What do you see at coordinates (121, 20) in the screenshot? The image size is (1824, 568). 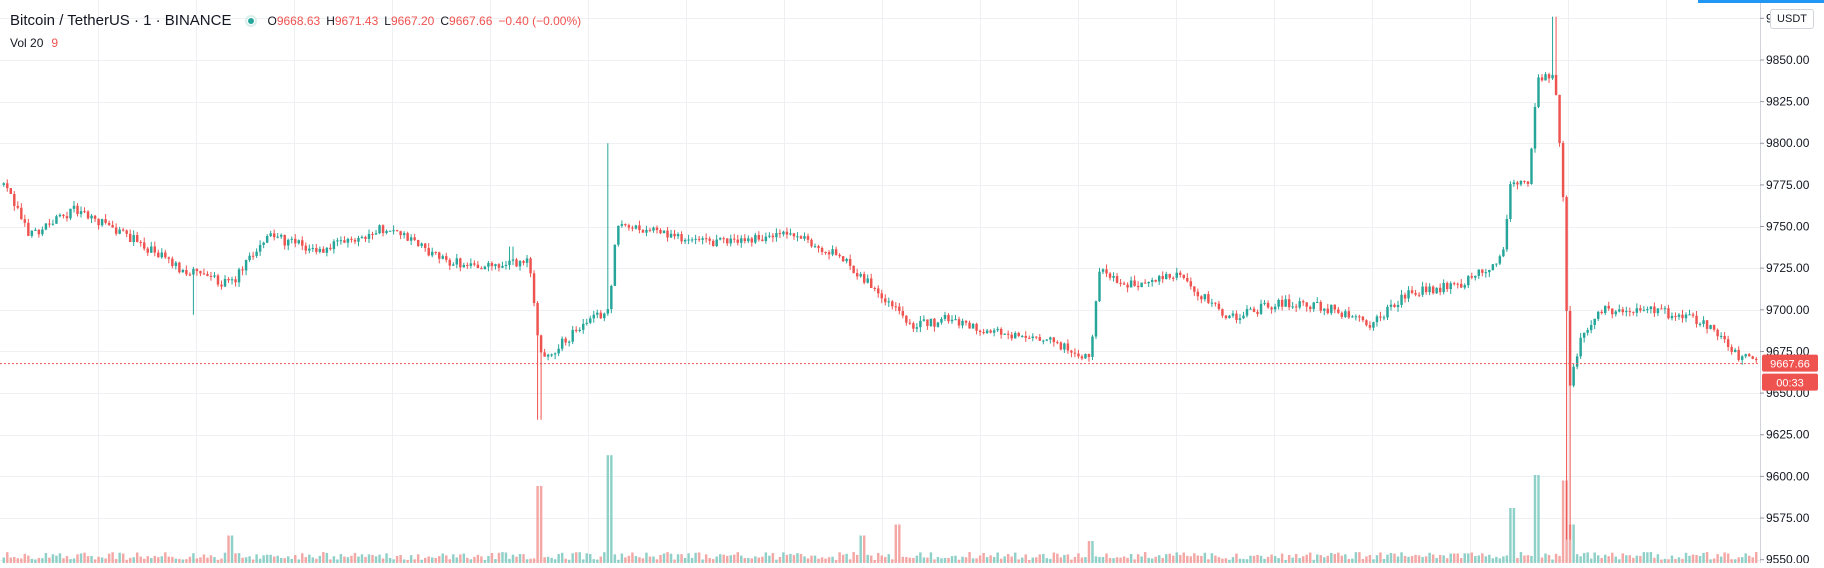 I see `symbol-title: Bitcoin / TetherUS · 1 · BINANCE` at bounding box center [121, 20].